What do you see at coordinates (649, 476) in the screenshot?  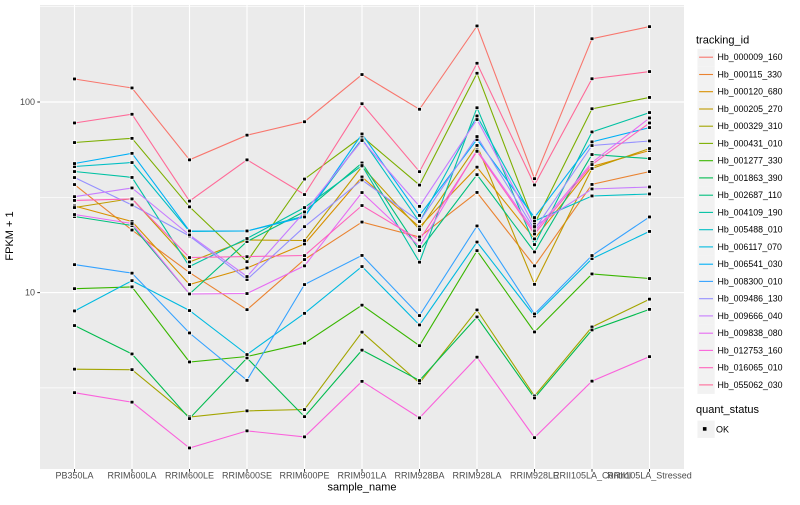 I see `svg-text: RRII105LA_Stressed` at bounding box center [649, 476].